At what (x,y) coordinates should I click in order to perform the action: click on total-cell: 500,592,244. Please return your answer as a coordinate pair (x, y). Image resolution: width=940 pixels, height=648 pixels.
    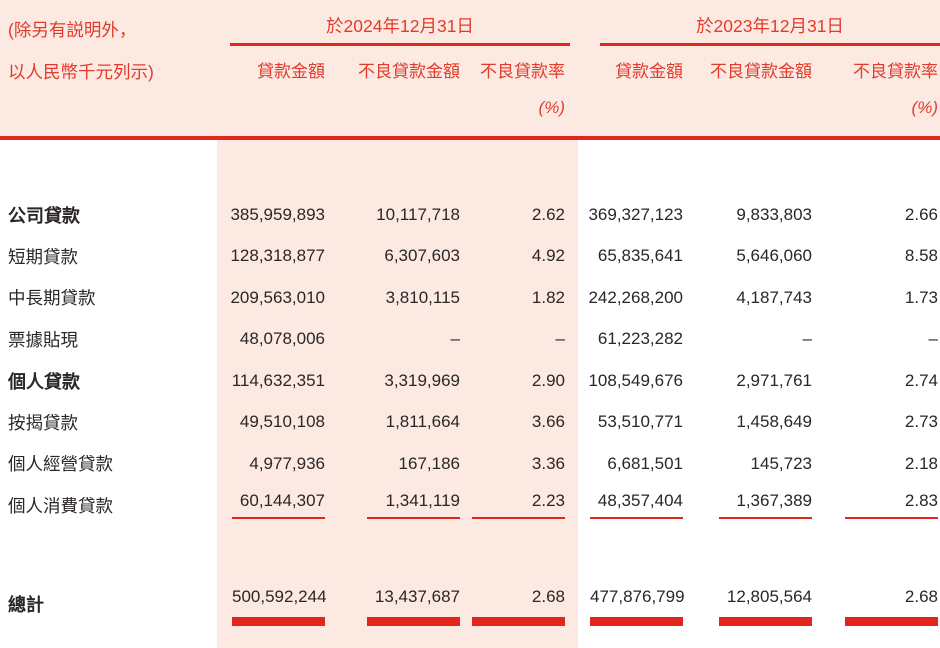
    Looking at the image, I should click on (268, 606).